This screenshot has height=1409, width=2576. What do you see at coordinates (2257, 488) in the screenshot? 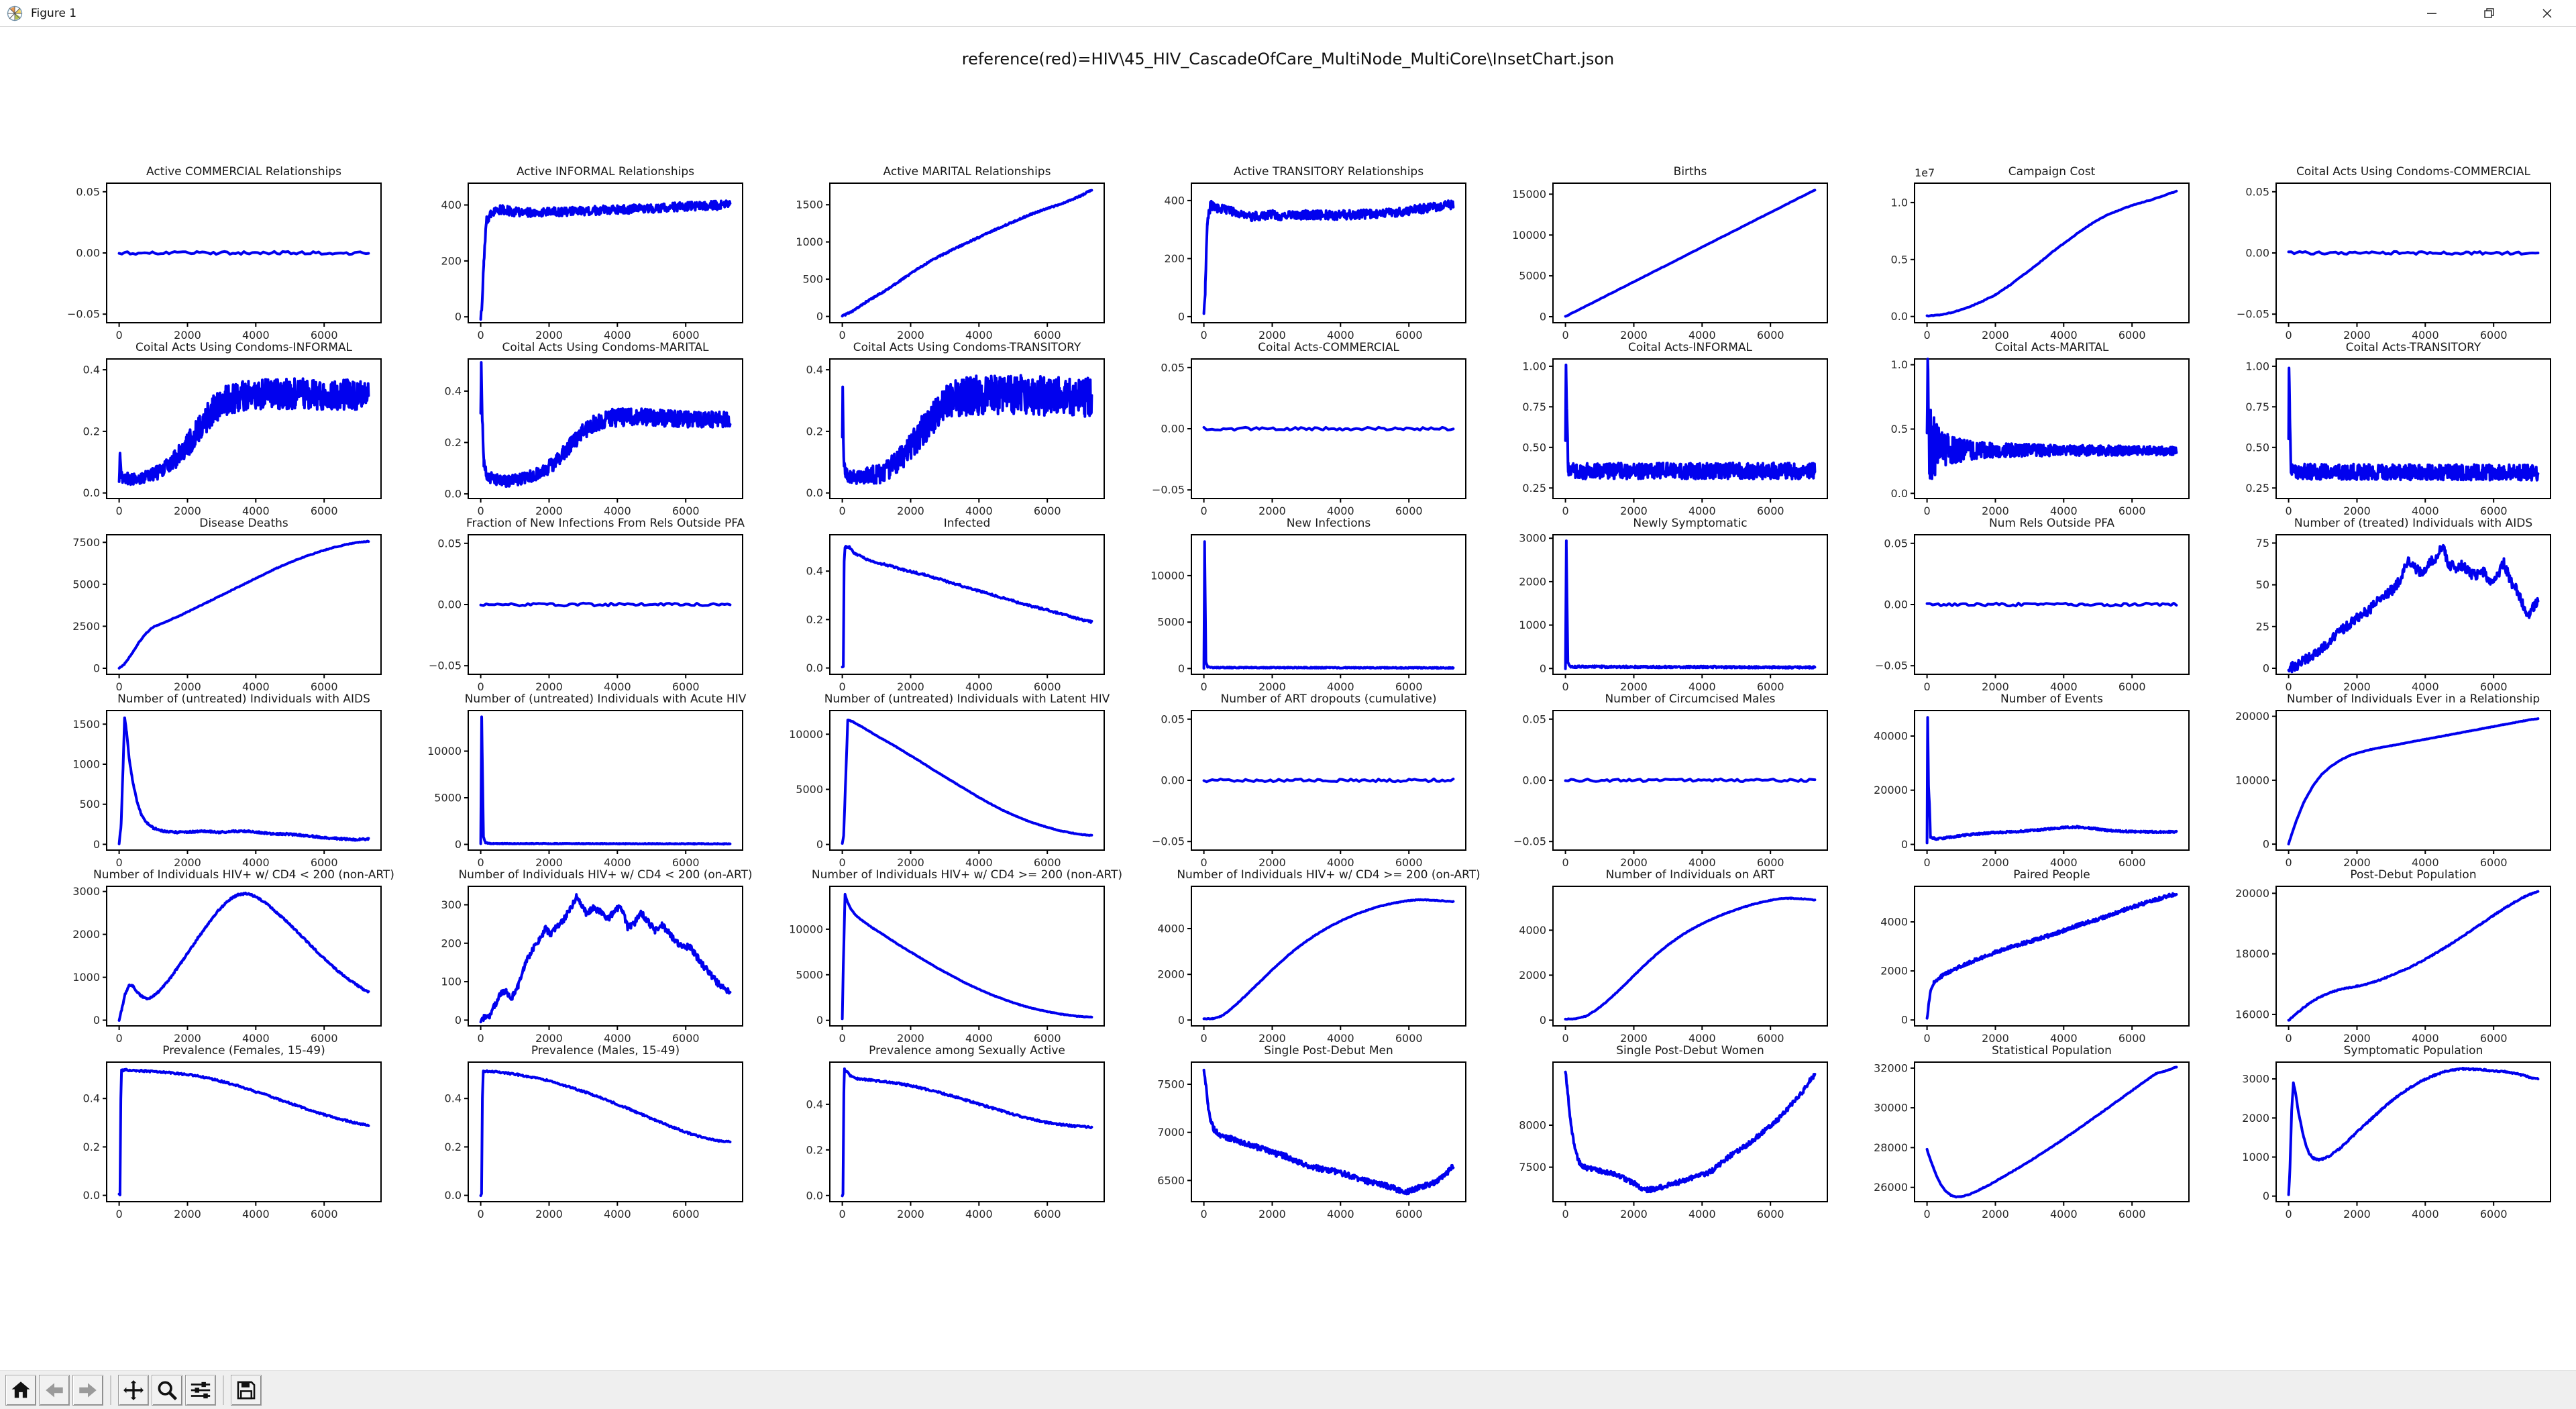
I see `svg-text: 0.25` at bounding box center [2257, 488].